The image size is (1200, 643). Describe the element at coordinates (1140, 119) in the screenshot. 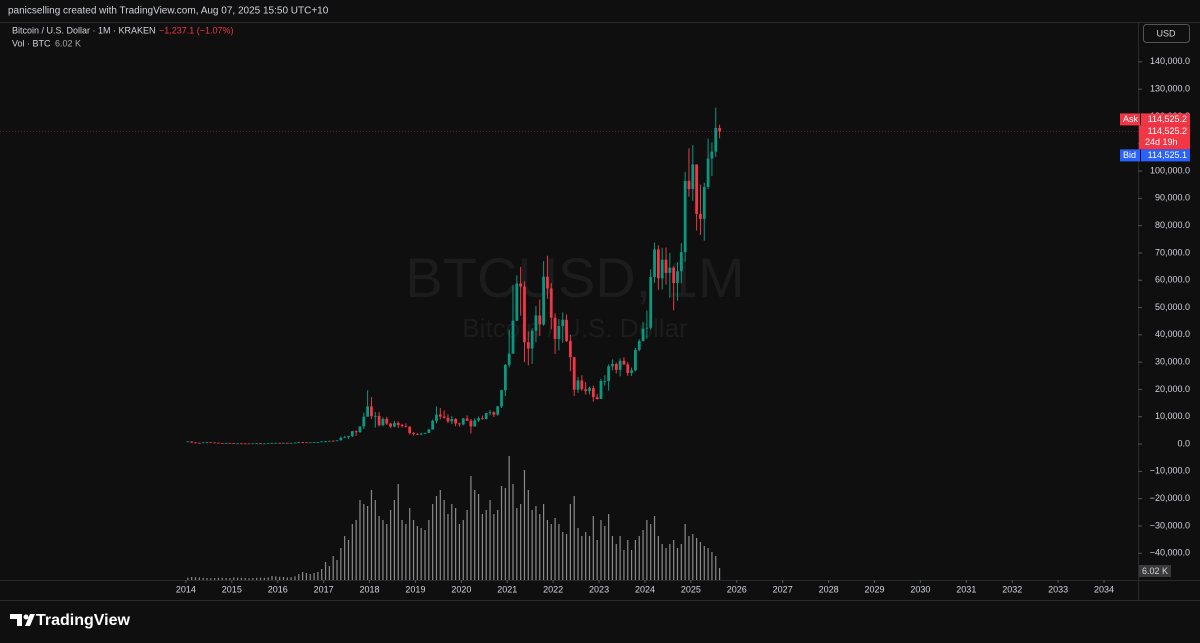

I see `ask-sep` at that location.